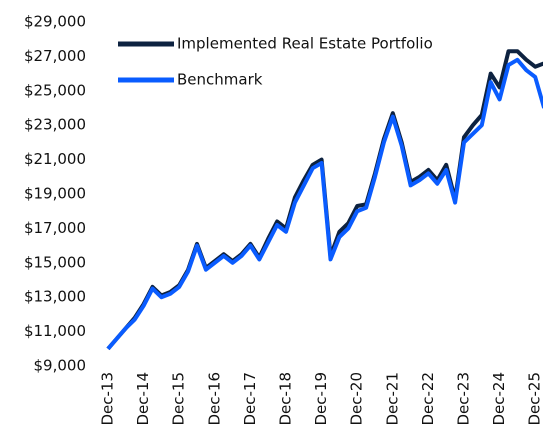 Image resolution: width=543 pixels, height=442 pixels. Describe the element at coordinates (60, 366) in the screenshot. I see `y-tick-label: $9,000` at that location.